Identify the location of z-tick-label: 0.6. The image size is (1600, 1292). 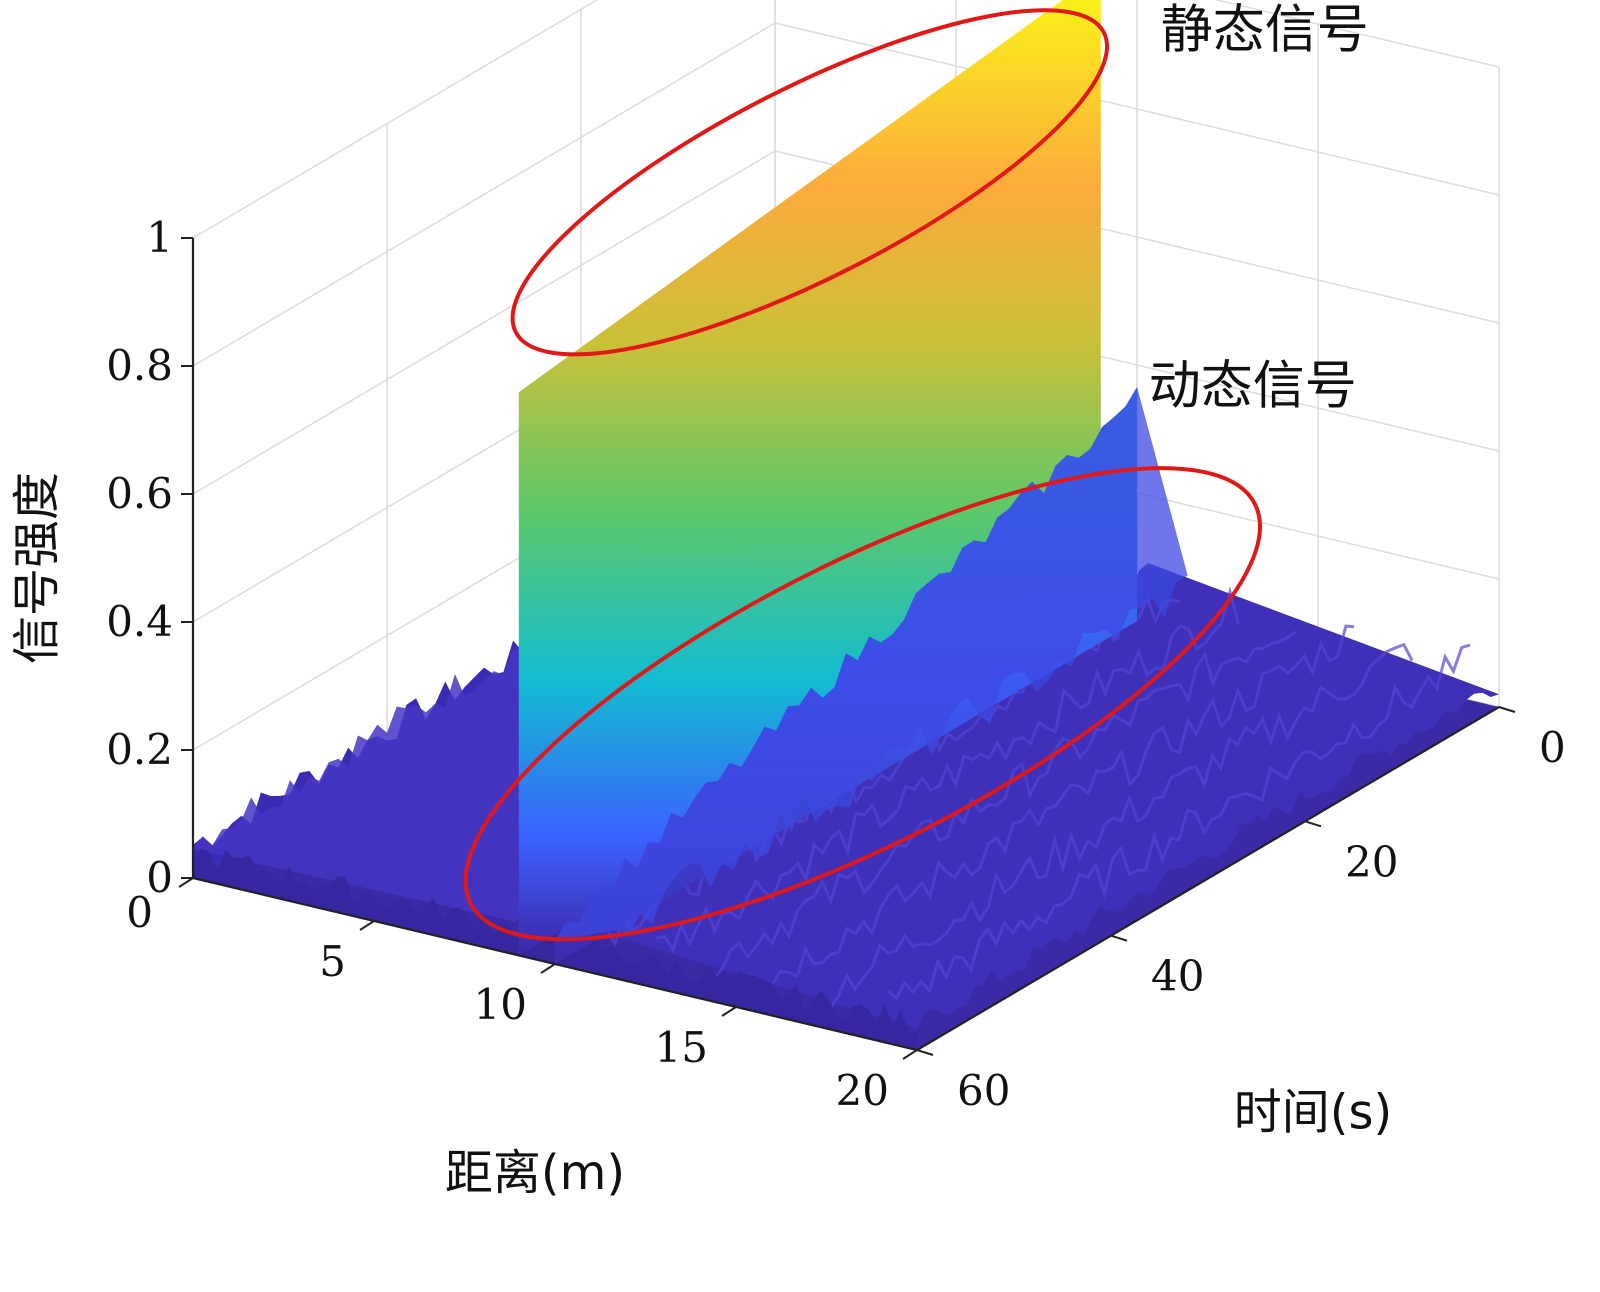
(139, 493).